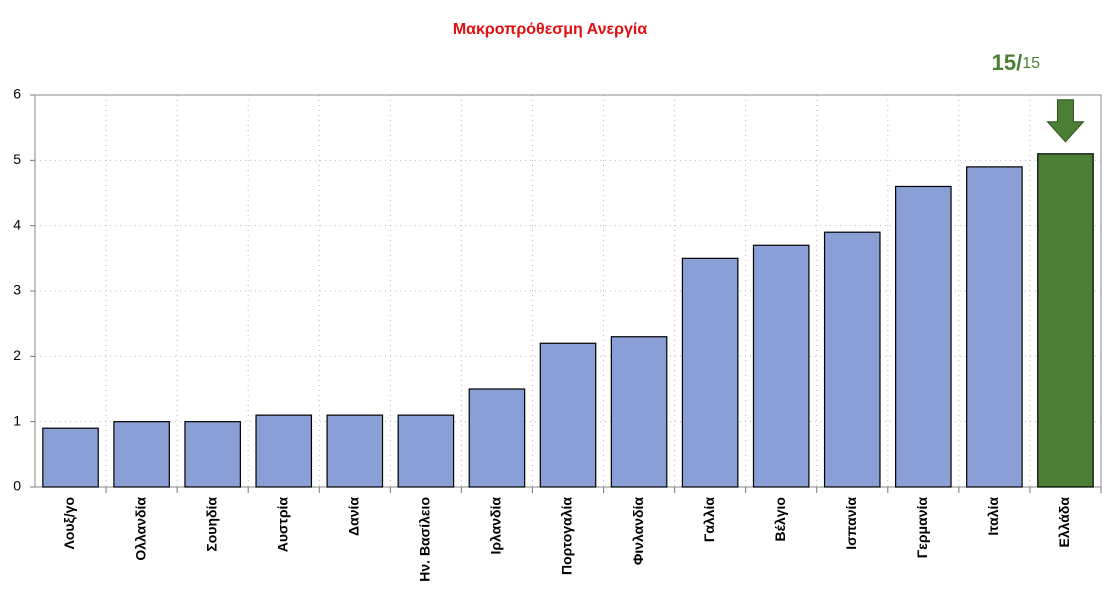 The width and height of the screenshot is (1102, 614). Describe the element at coordinates (567, 536) in the screenshot. I see `x-tick-label: Πορτογαλία` at that location.